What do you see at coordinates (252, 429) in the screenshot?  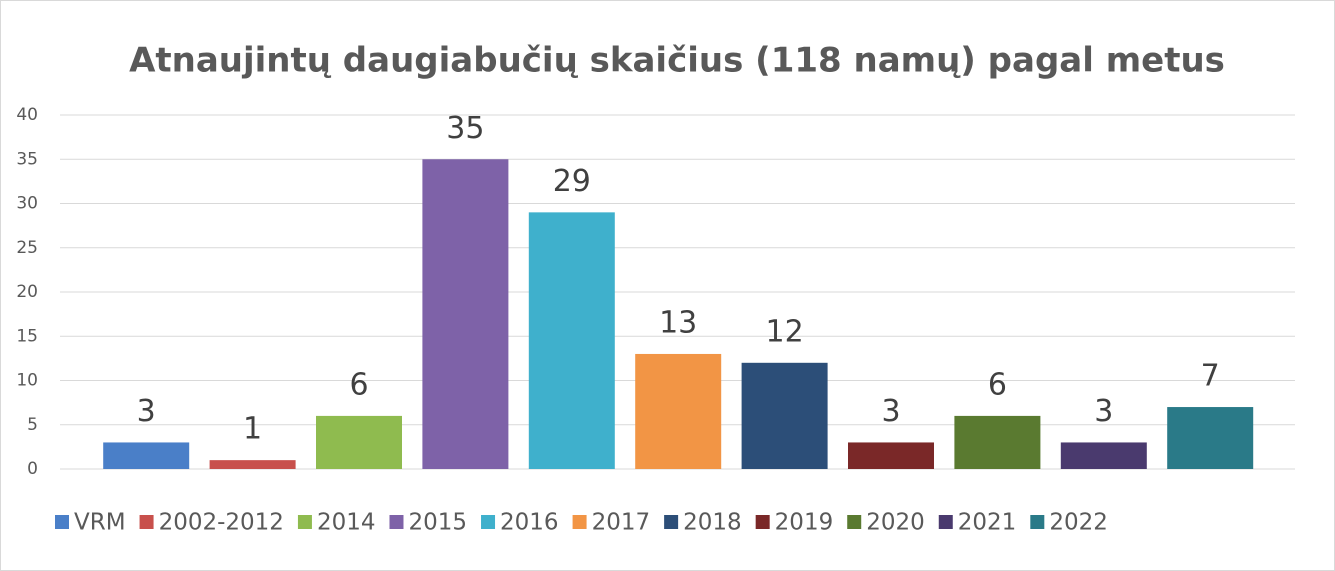 I see `data-label: 1` at bounding box center [252, 429].